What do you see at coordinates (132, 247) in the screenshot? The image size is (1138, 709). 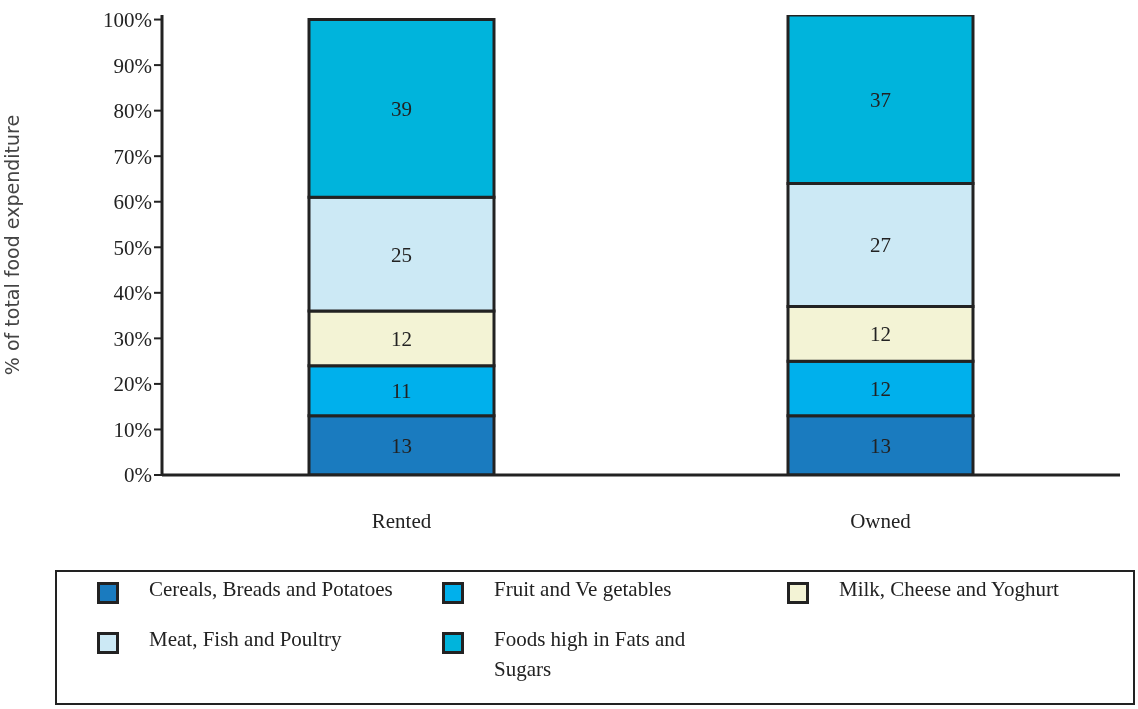 I see `y-tick-label: 50%` at bounding box center [132, 247].